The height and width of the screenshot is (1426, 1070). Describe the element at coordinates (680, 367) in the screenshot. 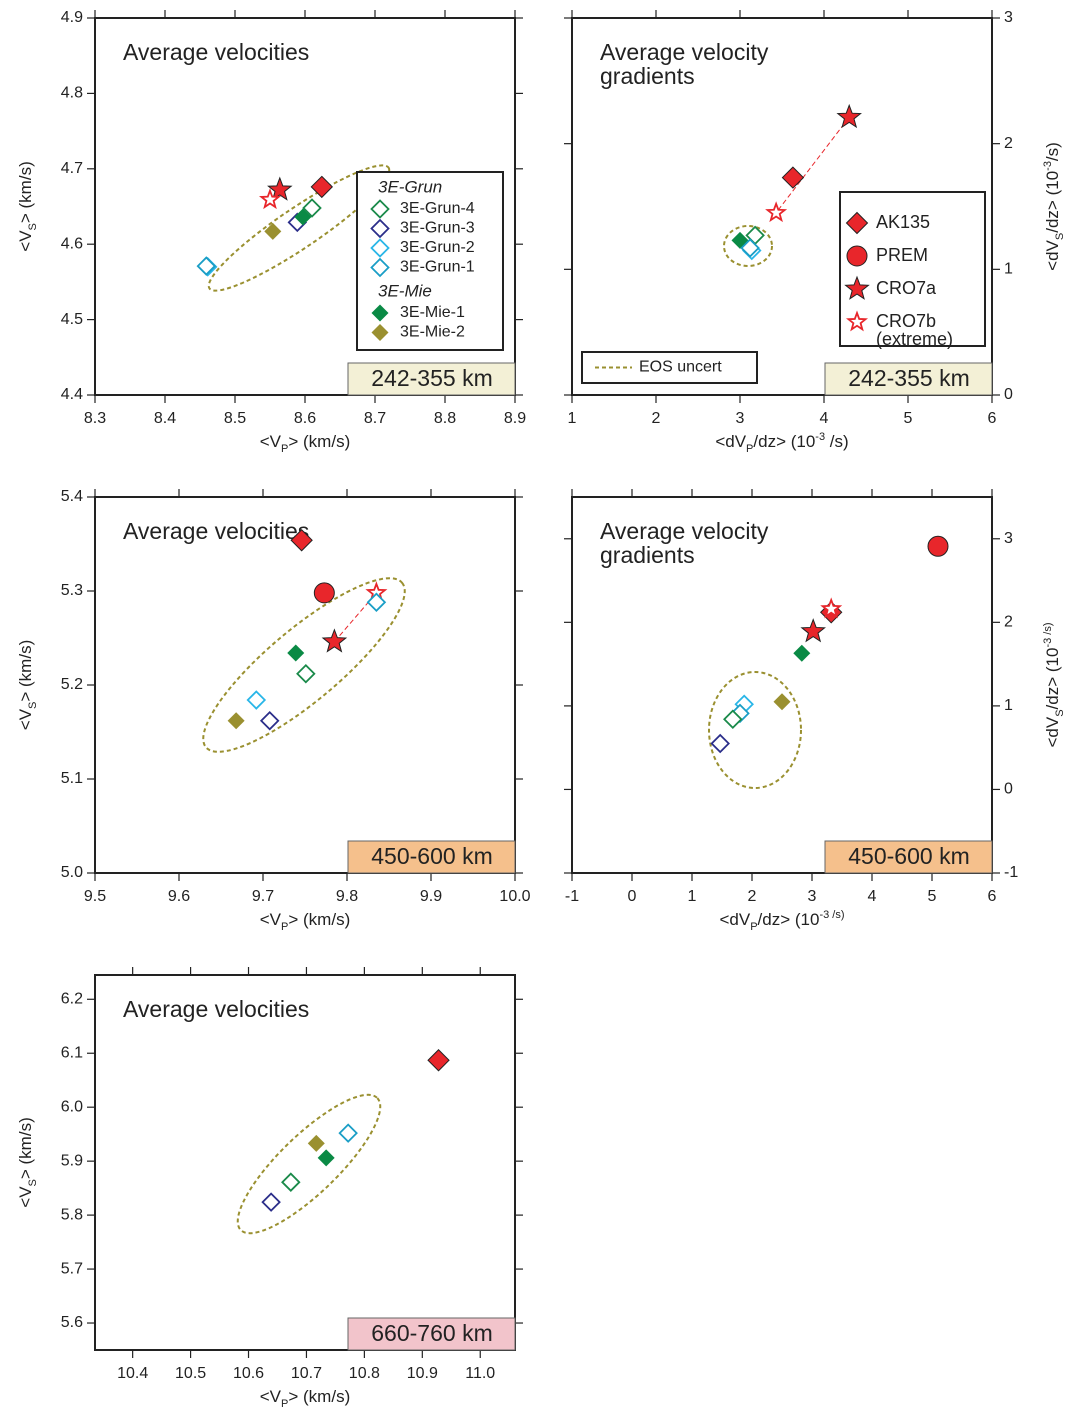

I see `eos-legend-label: EOS uncert` at that location.